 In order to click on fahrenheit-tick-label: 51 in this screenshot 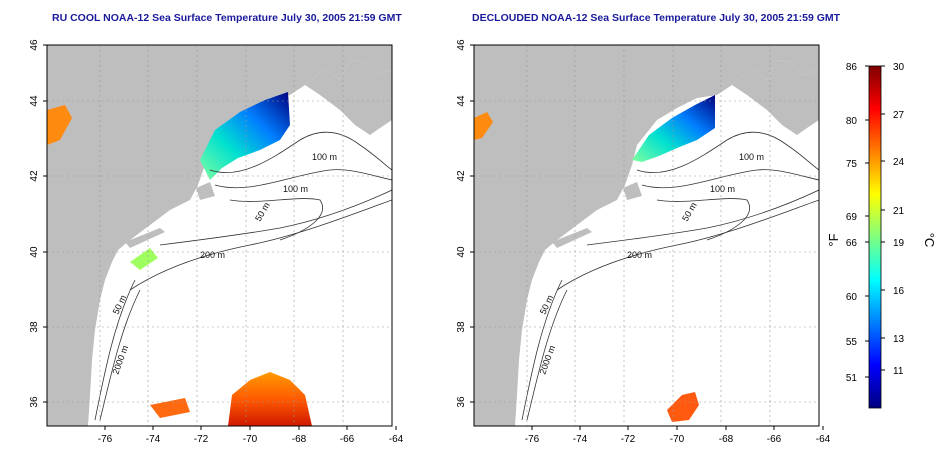, I will do `click(852, 378)`.